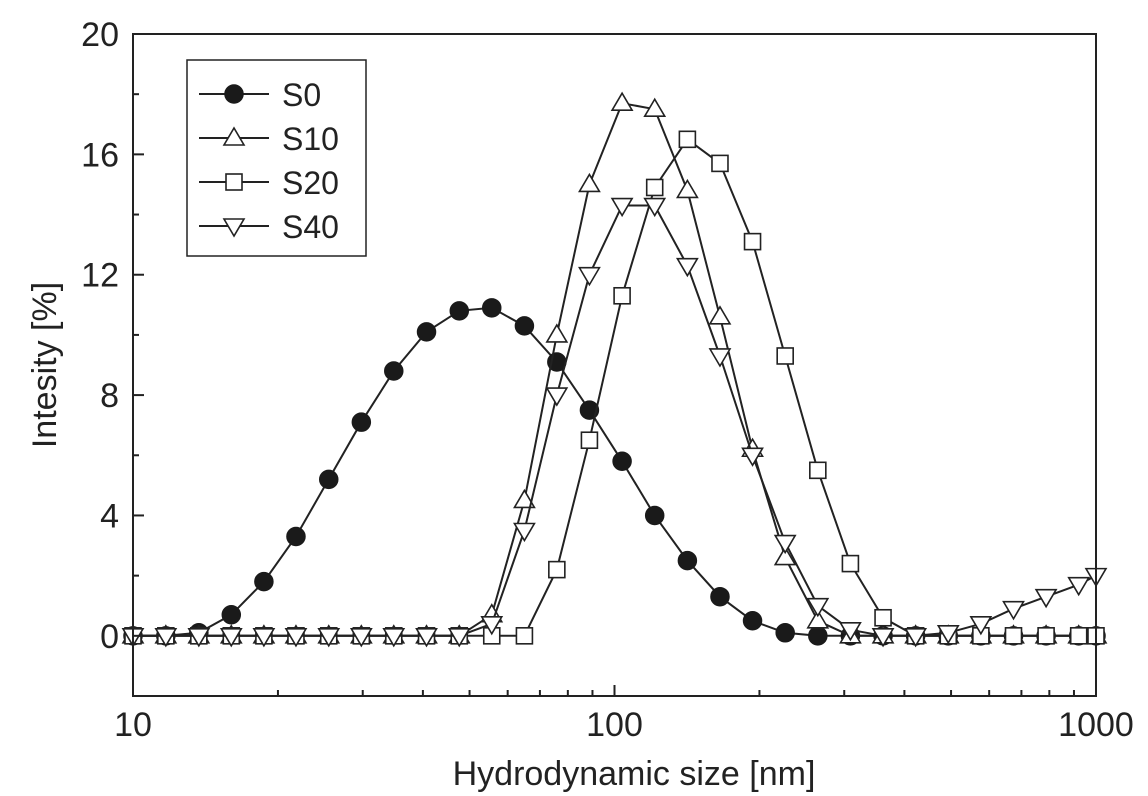 The image size is (1148, 796). I want to click on y-tick-label: 12, so click(100, 276).